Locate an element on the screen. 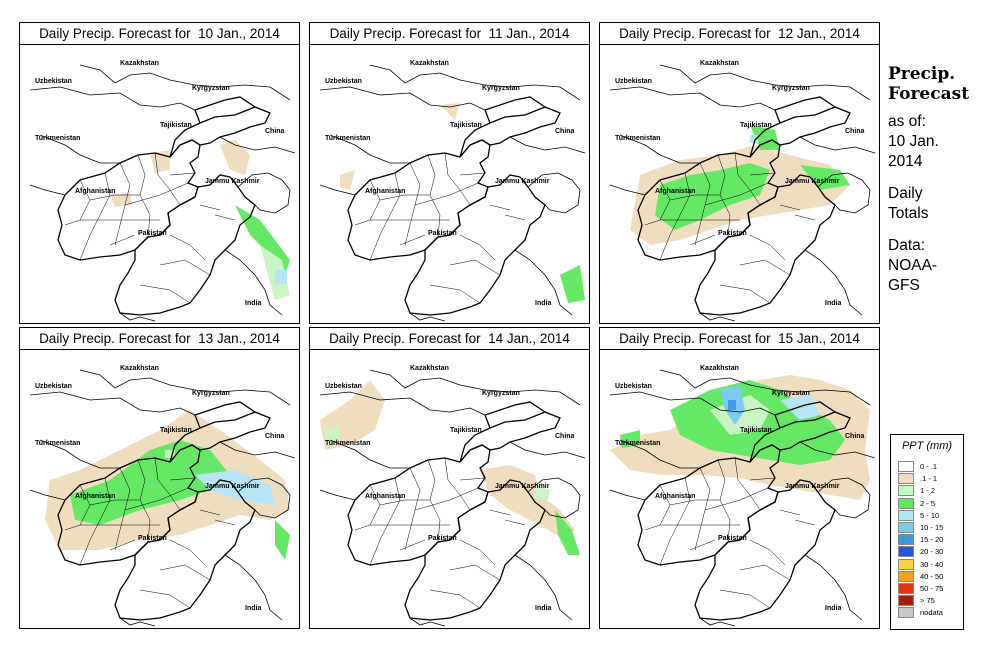 The image size is (983, 649). panel-title: Daily Precip. Forecast for 13 Jan., 2014 is located at coordinates (159, 339).